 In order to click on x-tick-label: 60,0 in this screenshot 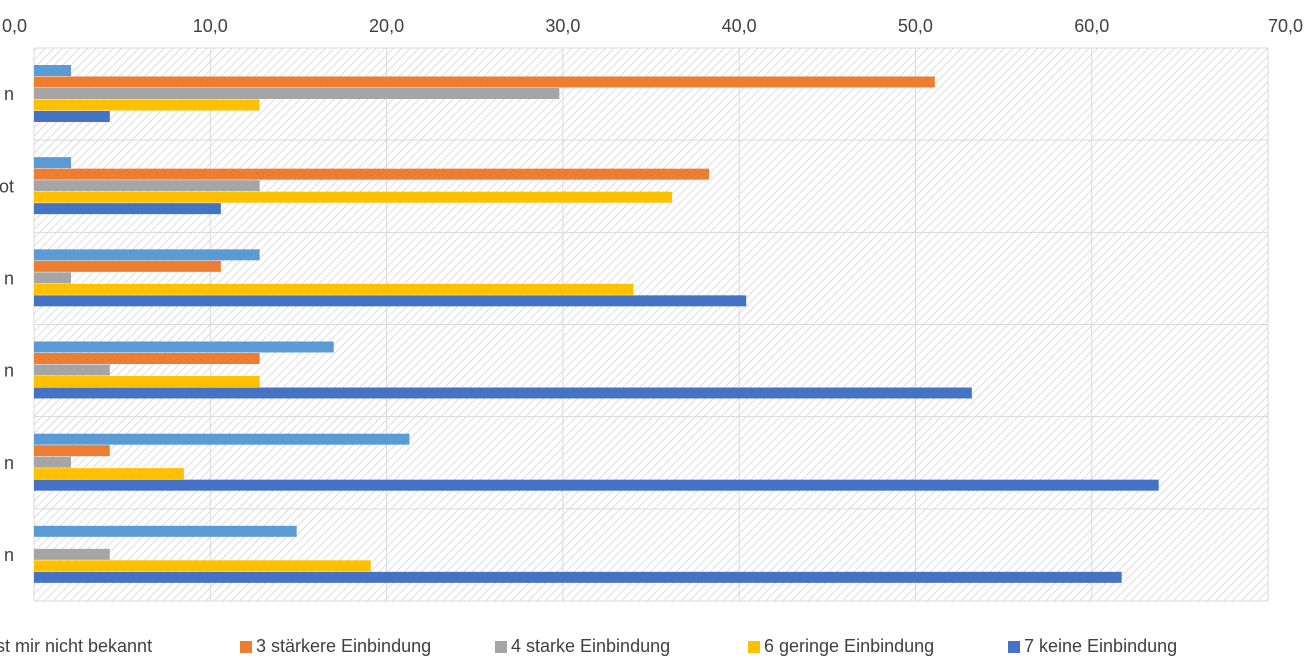, I will do `click(1091, 26)`.